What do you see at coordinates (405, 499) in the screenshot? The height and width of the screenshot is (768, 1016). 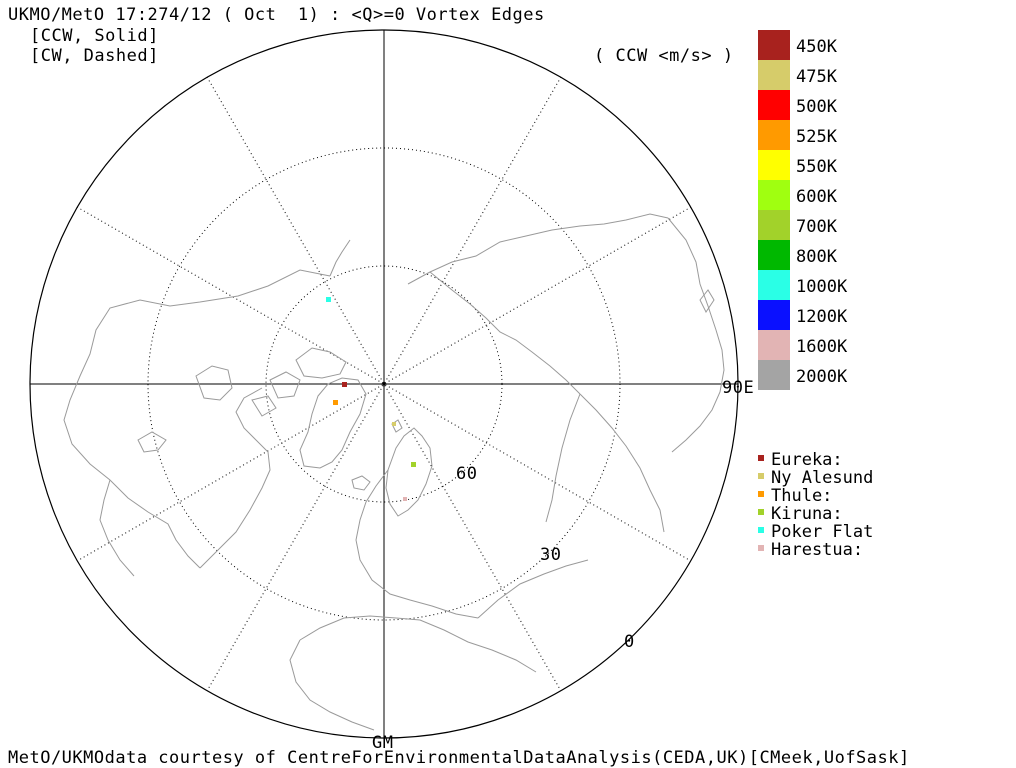 I see `station-marker-harestua` at bounding box center [405, 499].